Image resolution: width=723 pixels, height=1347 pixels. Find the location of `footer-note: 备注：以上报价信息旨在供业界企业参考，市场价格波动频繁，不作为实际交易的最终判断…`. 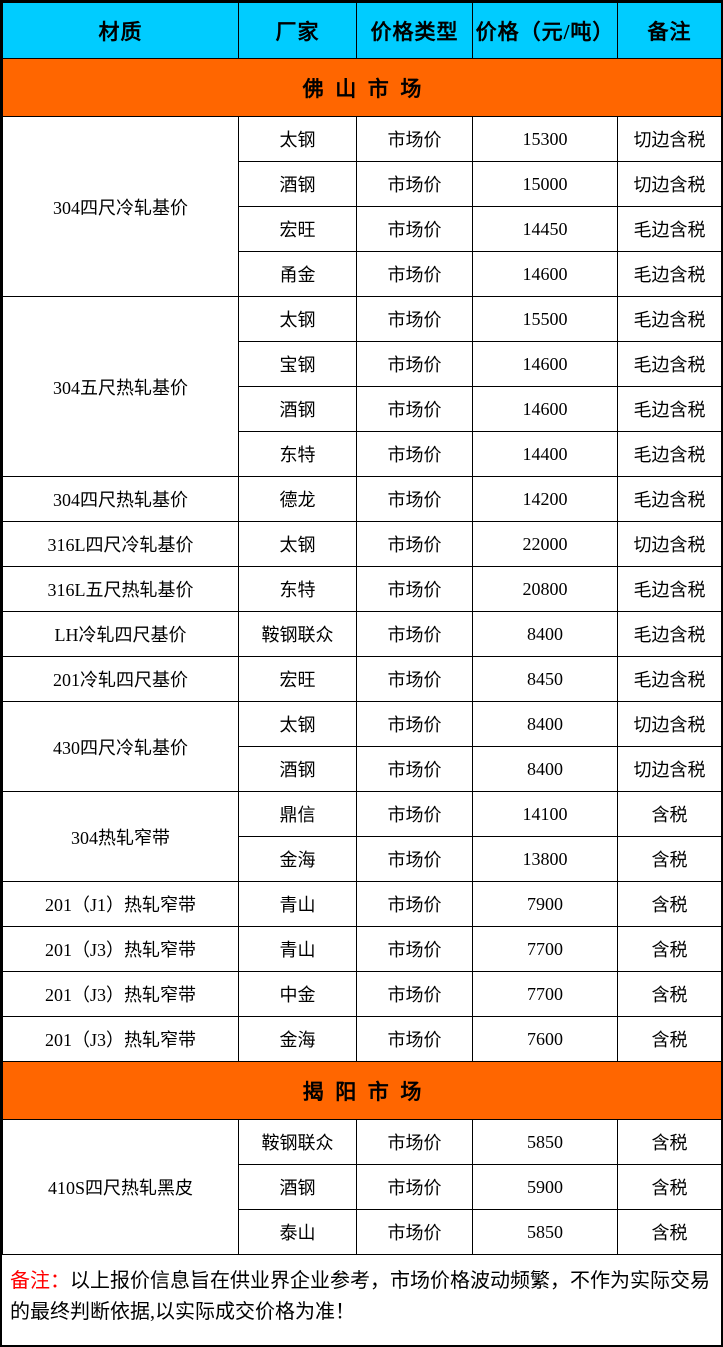

footer-note: 备注：以上报价信息旨在供业界企业参考，市场价格波动频繁，不作为实际交易的最终判断… is located at coordinates (361, 1300).